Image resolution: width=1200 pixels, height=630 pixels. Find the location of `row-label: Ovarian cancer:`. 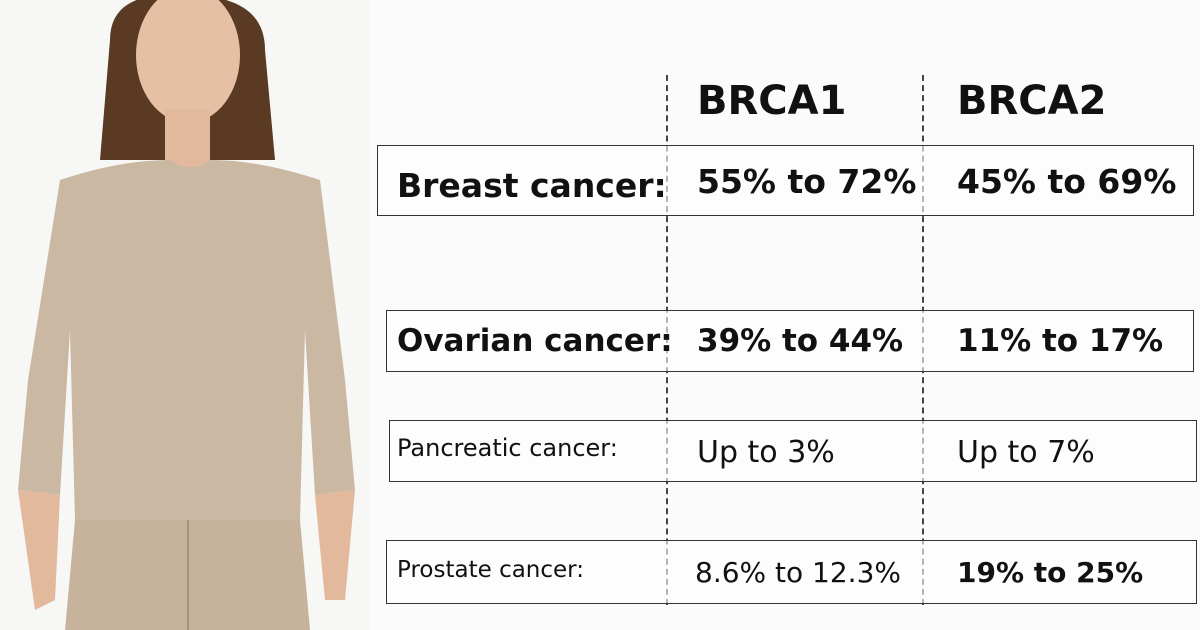

row-label: Ovarian cancer: is located at coordinates (535, 341).